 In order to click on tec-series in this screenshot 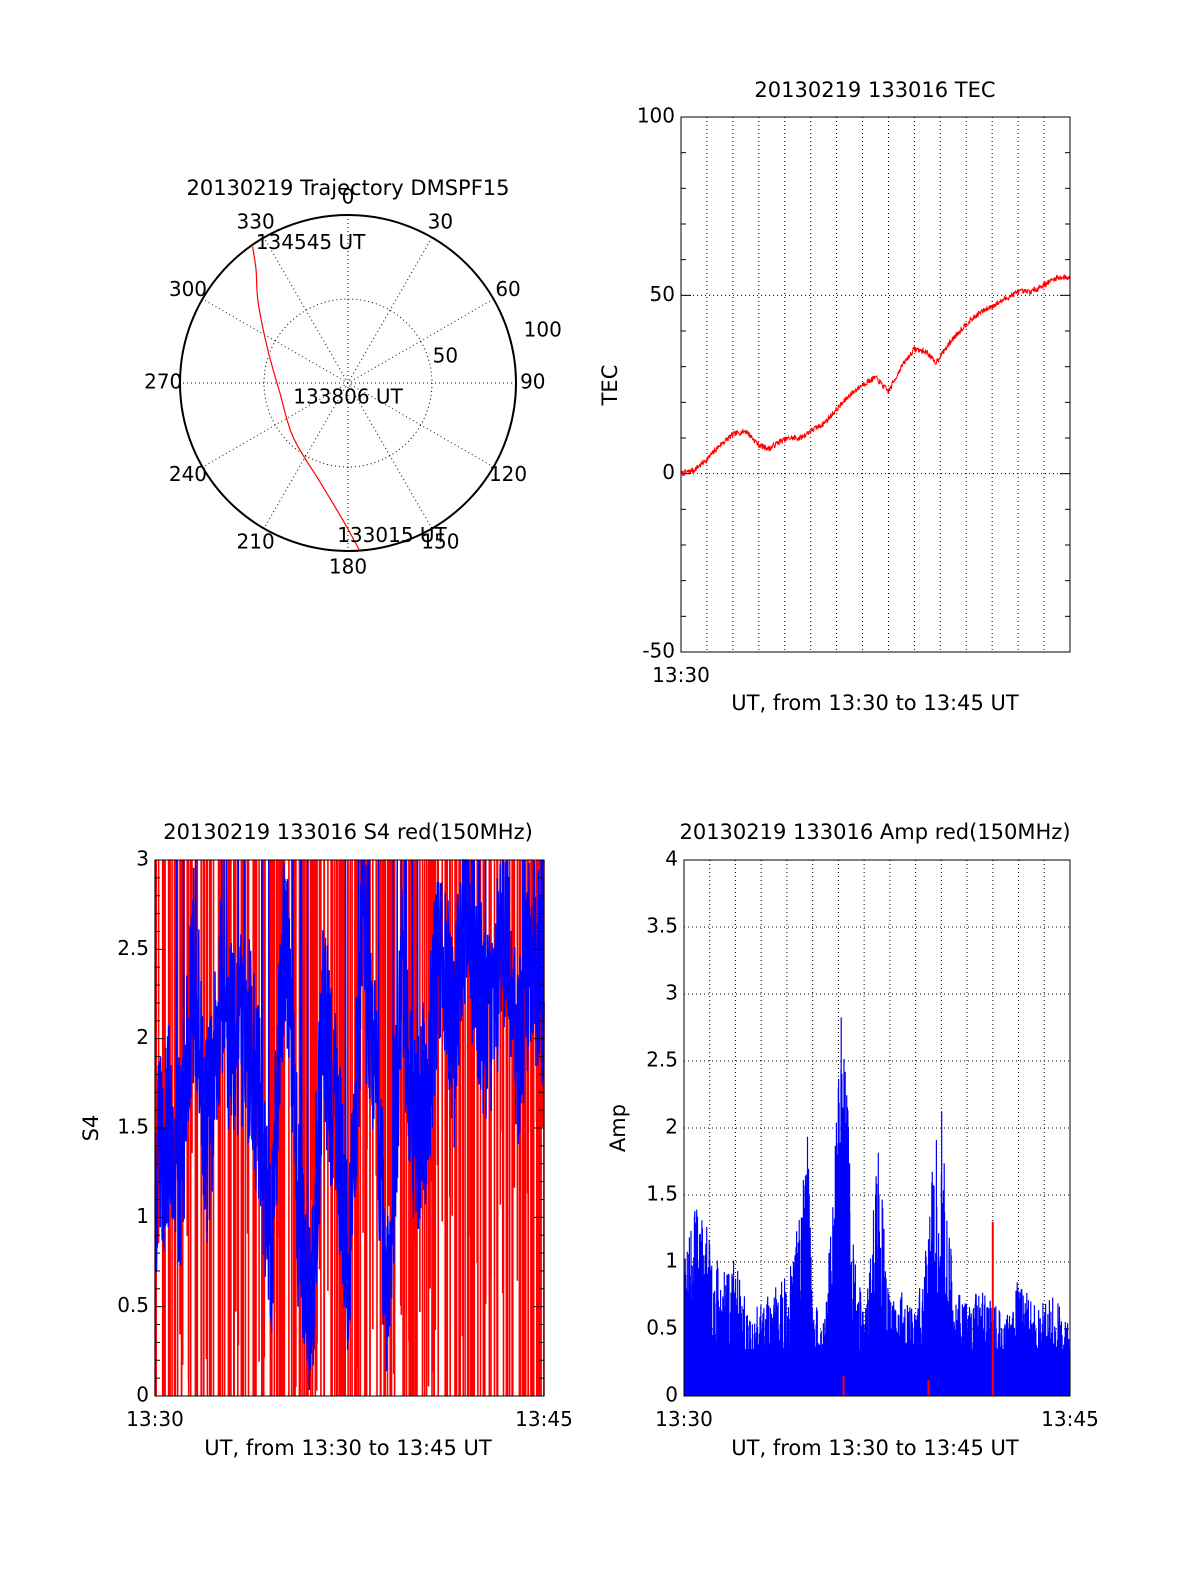, I will do `click(875, 375)`.